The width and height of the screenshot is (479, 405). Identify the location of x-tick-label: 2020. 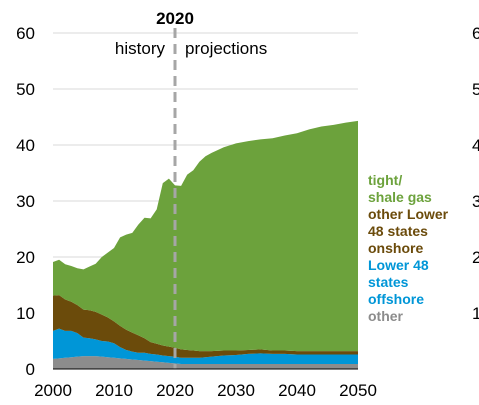
(175, 390).